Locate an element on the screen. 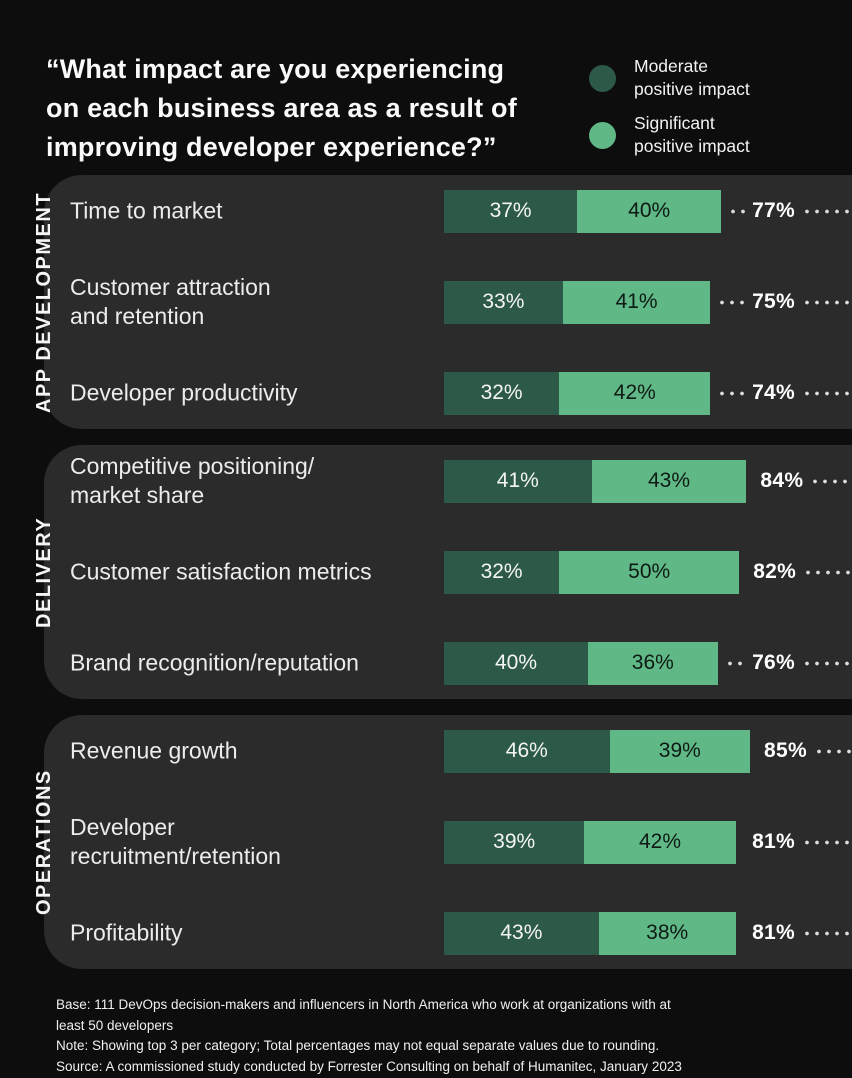  moderate-swatch-circle-icon is located at coordinates (602, 78).